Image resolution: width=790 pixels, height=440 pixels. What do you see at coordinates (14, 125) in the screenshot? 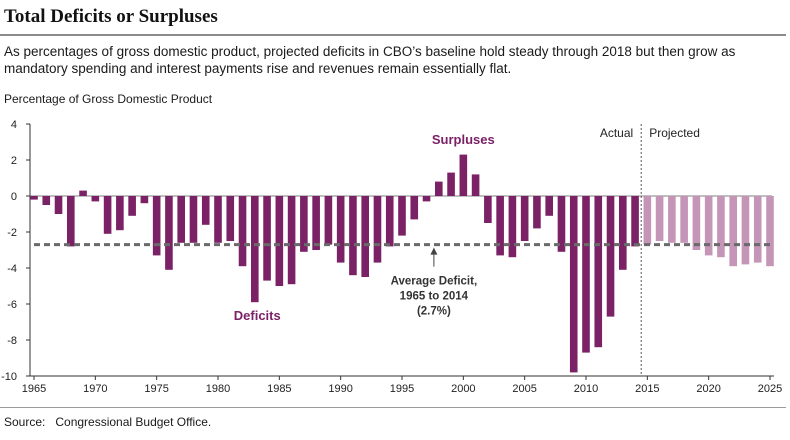
I see `y-tick-label: 4` at bounding box center [14, 125].